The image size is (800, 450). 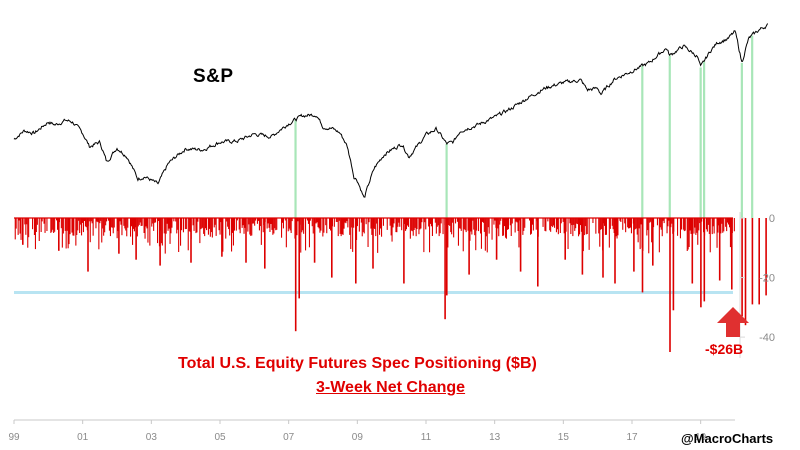 What do you see at coordinates (767, 279) in the screenshot?
I see `y-tick-label: -20` at bounding box center [767, 279].